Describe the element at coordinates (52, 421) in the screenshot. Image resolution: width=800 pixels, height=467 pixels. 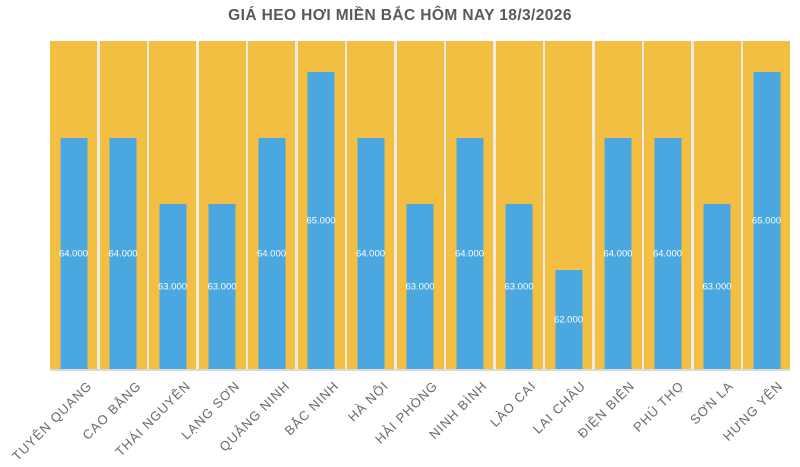
I see `x-axis-label: TUYÊN QUANG` at that location.